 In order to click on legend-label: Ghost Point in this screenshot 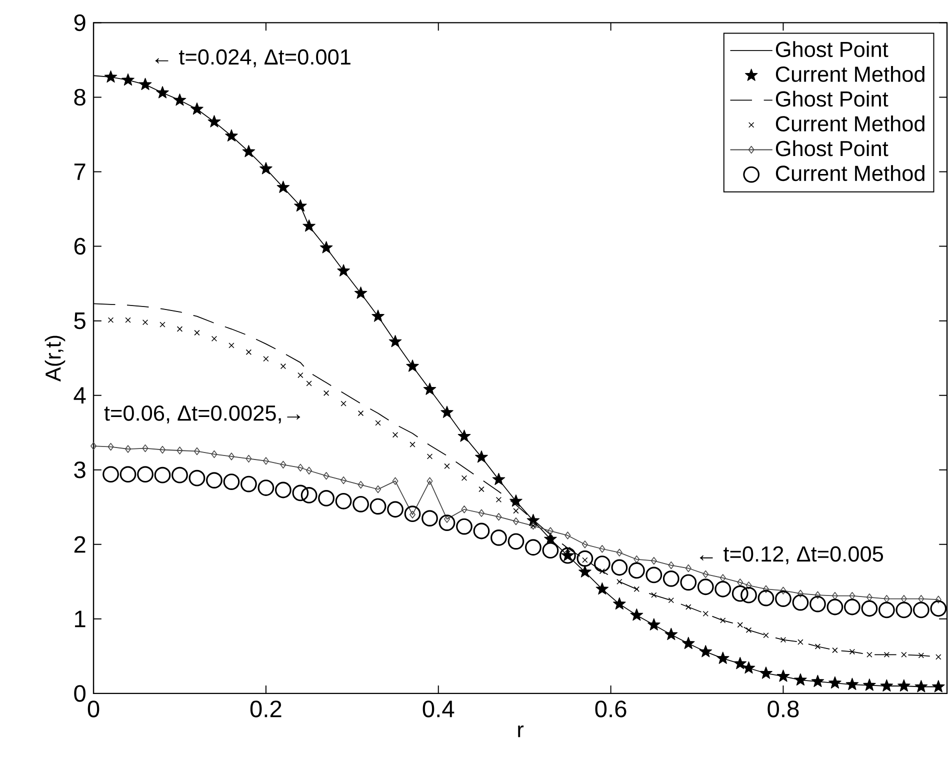, I will do `click(832, 98)`.